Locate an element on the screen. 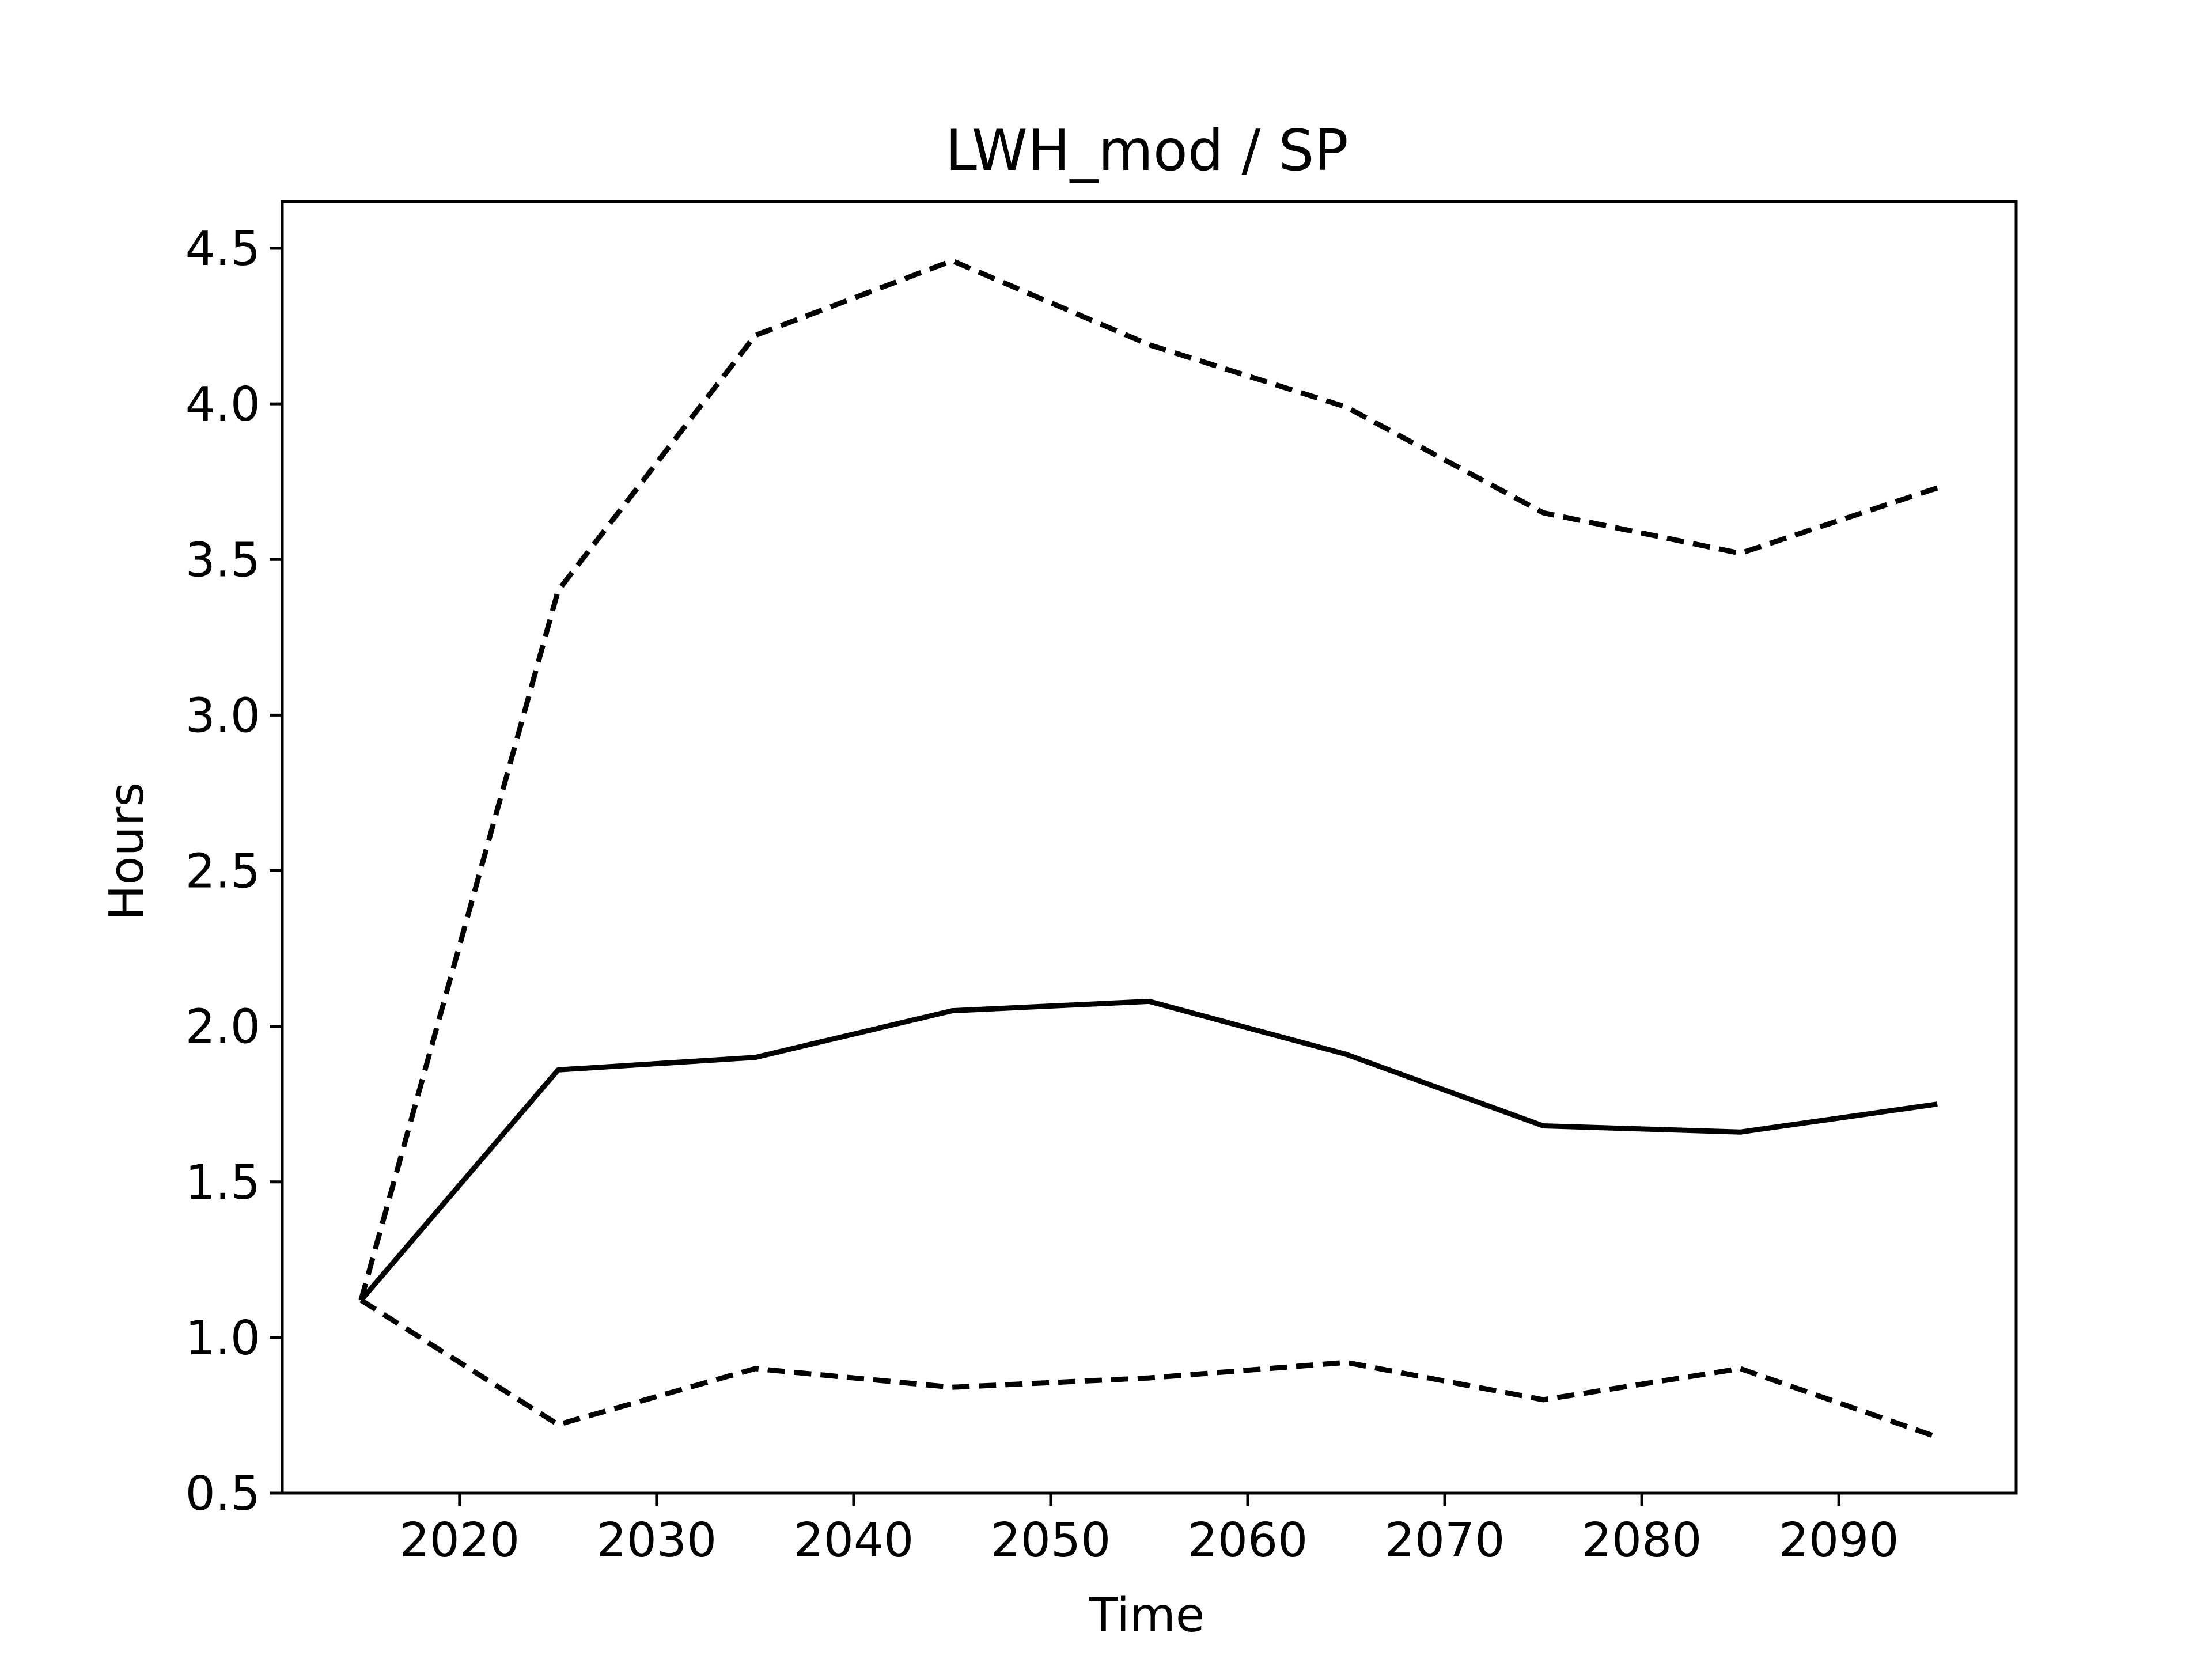  x-tick-label: 2030 is located at coordinates (657, 1540).